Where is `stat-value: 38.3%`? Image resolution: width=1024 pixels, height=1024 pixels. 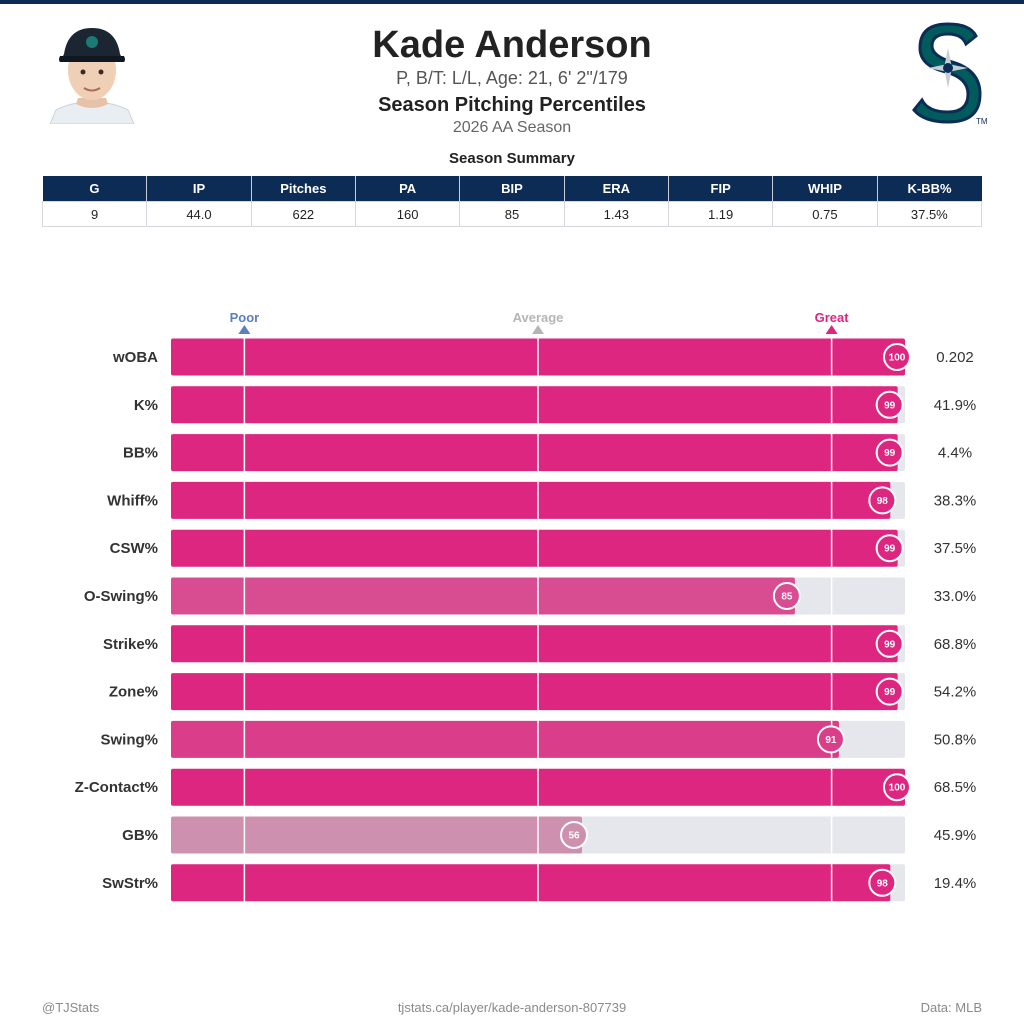 stat-value: 38.3% is located at coordinates (955, 500).